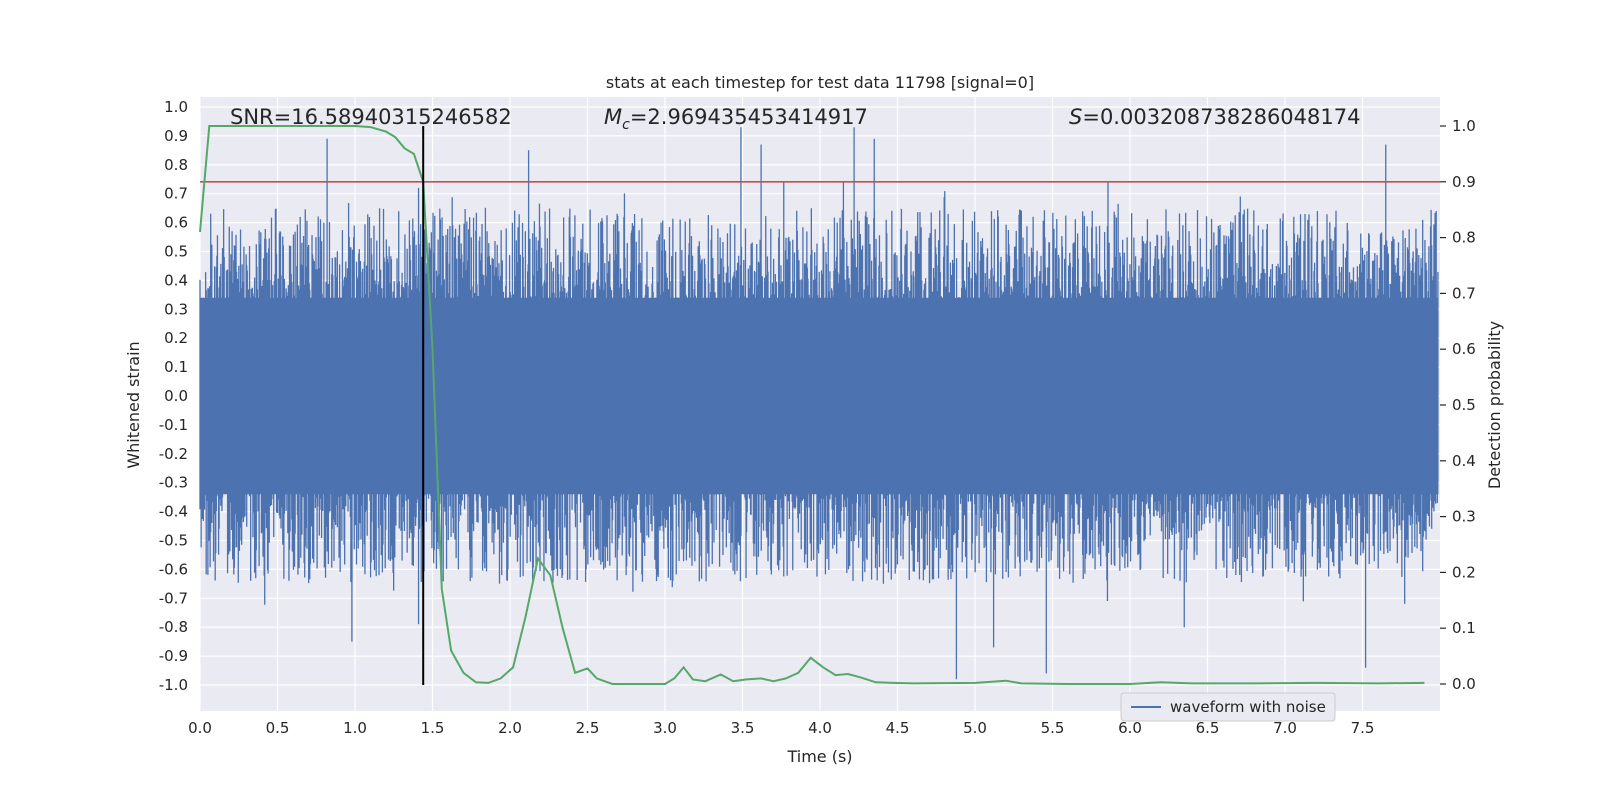  I want to click on y-tick-label: -0.5, so click(173, 541).